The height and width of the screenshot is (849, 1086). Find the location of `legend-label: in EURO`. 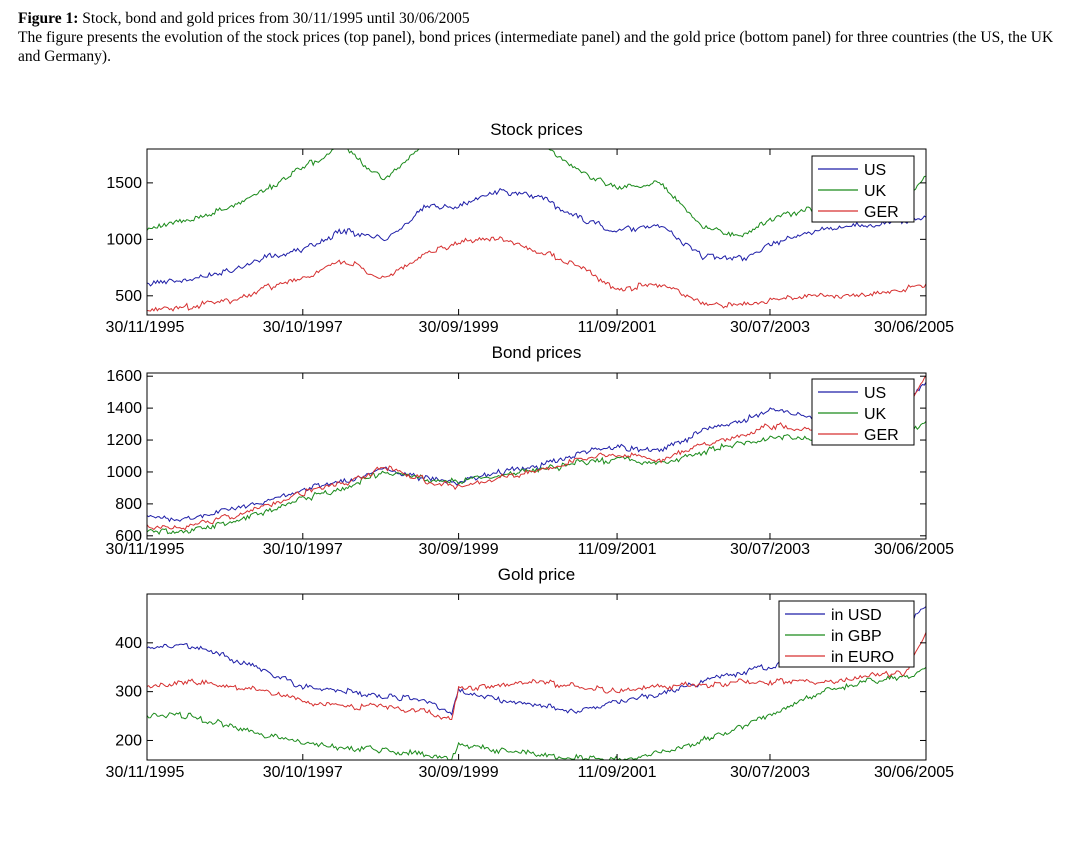

legend-label: in EURO is located at coordinates (862, 657).